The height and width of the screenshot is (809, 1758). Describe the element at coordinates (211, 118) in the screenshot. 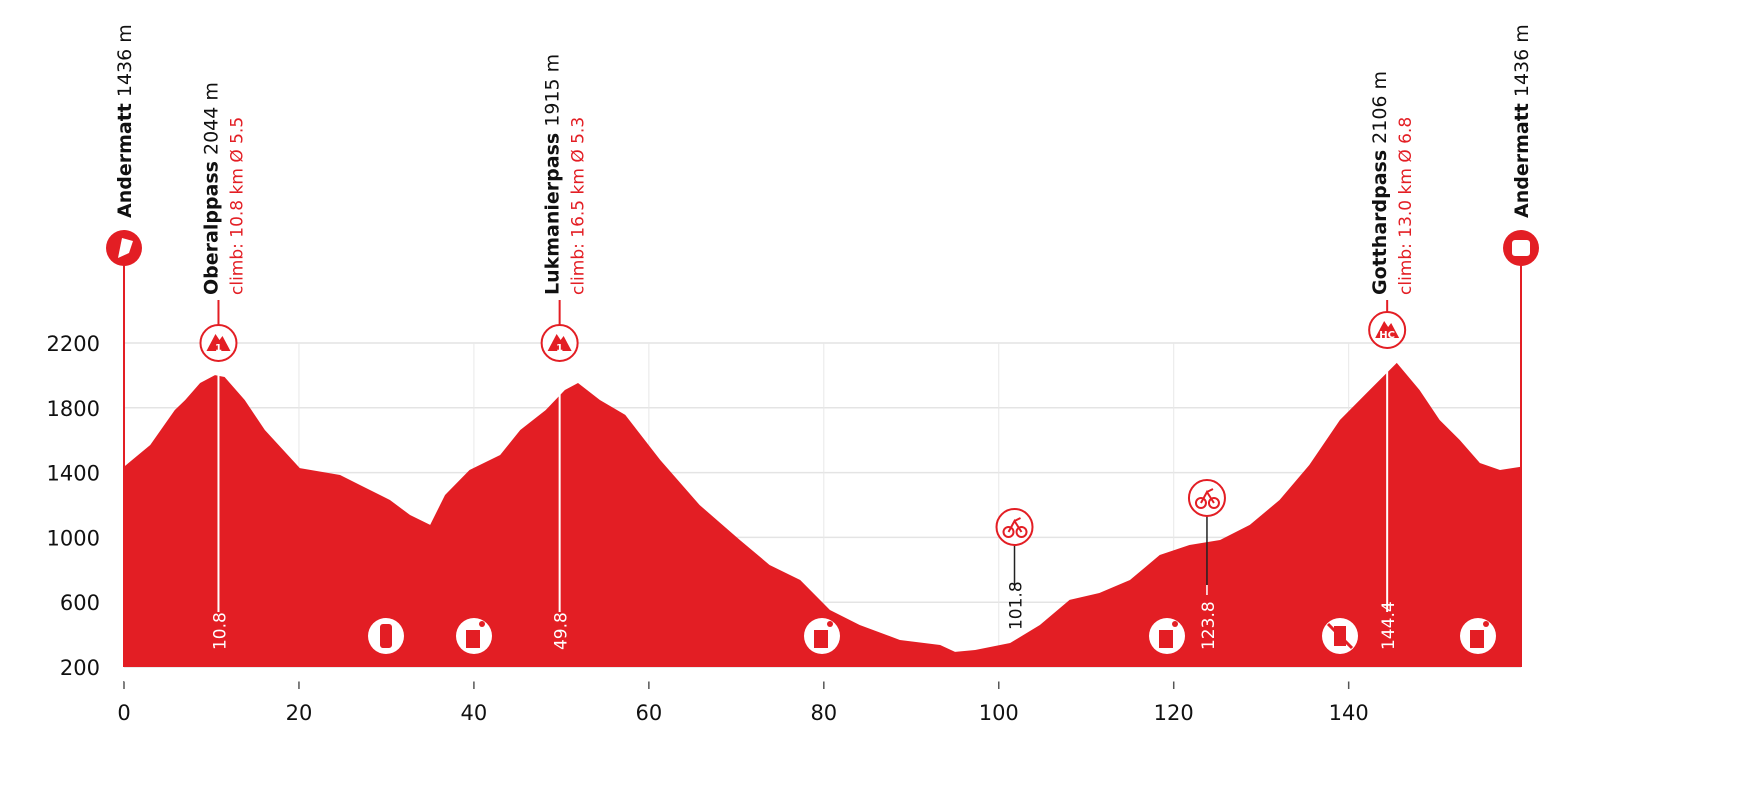

I see `summit-altitude: 2044 m` at that location.